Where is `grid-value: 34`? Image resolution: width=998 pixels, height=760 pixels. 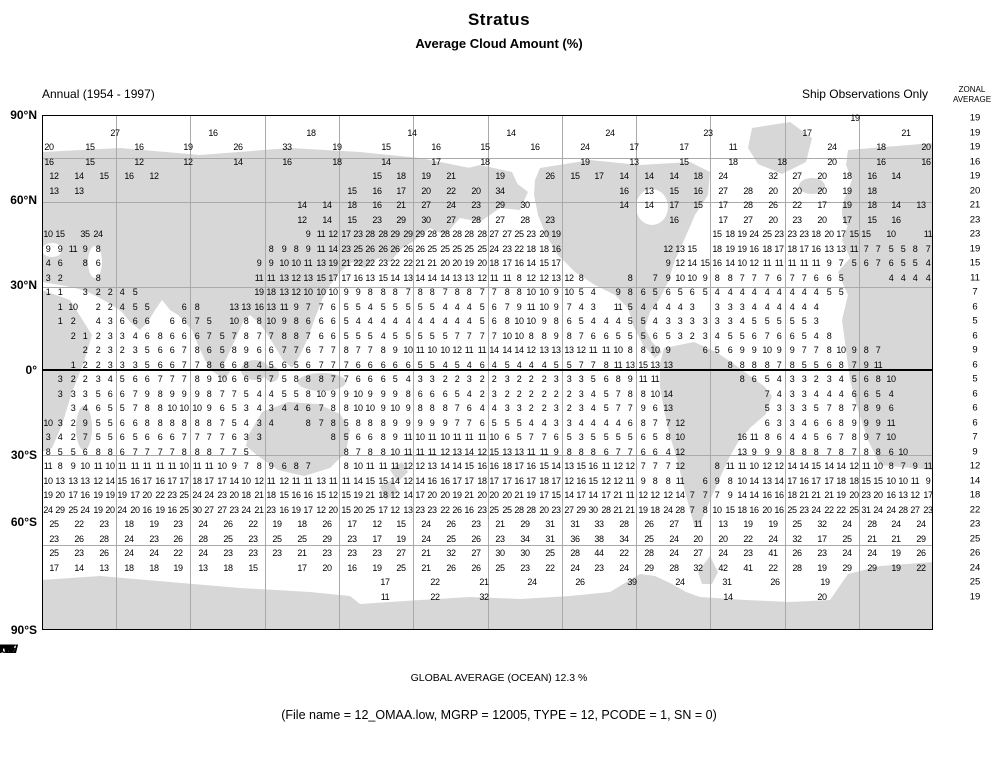
grid-value: 34 is located at coordinates (500, 191).